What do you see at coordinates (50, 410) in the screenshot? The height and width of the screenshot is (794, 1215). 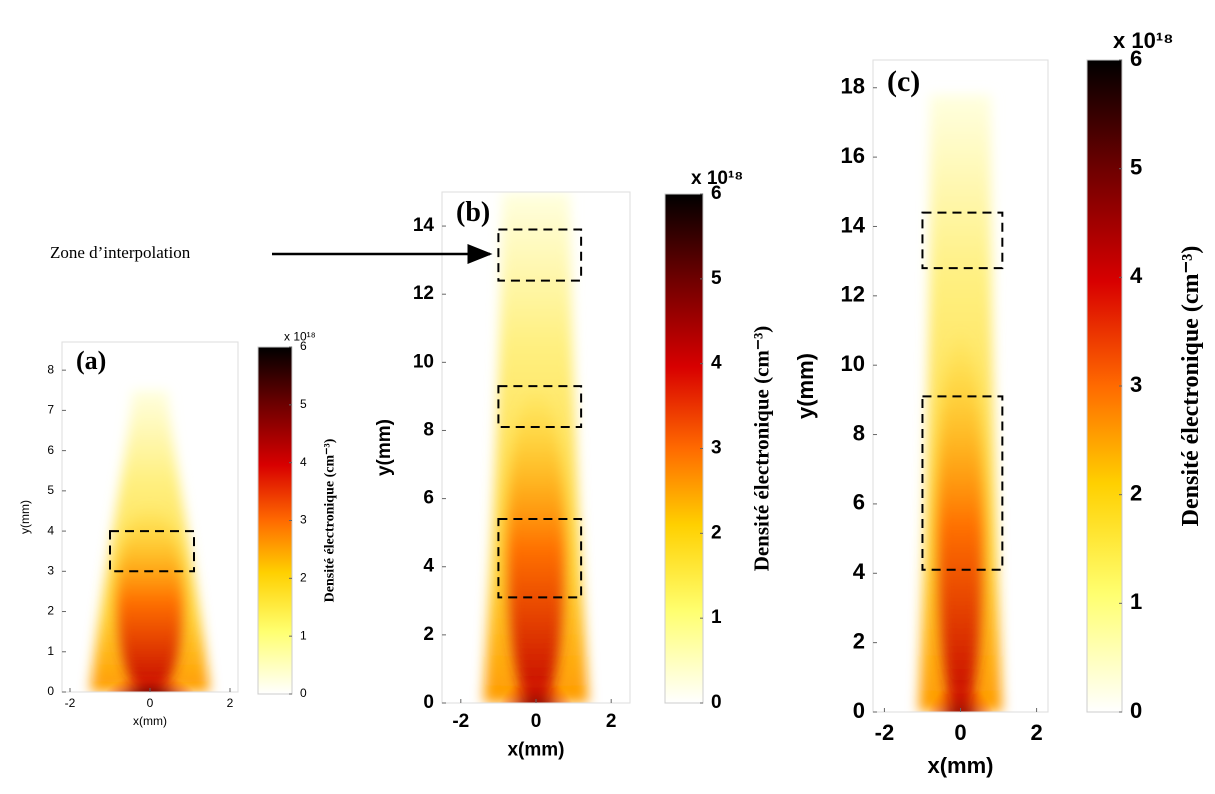 I see `y-tick-label: 7` at bounding box center [50, 410].